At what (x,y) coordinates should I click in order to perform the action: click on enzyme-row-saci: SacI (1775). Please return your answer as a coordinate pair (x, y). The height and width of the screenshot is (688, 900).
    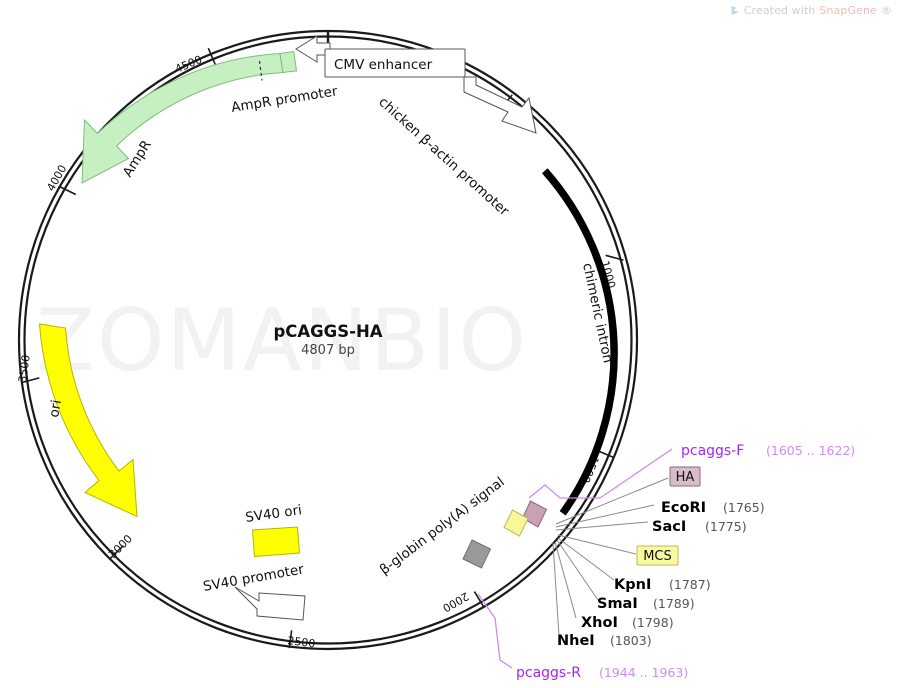
    Looking at the image, I should click on (699, 527).